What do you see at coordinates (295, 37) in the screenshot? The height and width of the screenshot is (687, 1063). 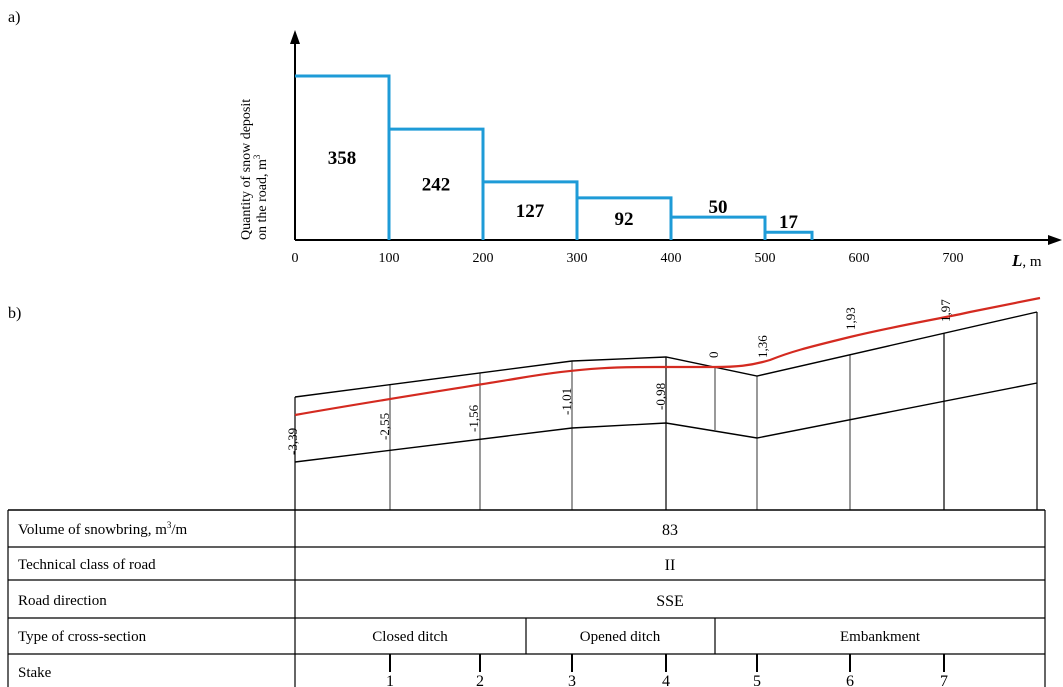 I see `y-axis-arrow` at bounding box center [295, 37].